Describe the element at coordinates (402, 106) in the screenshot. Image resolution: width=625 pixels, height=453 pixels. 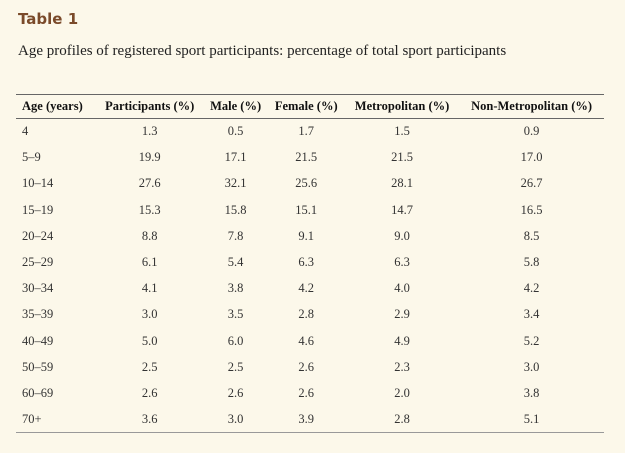
I see `column-header-metropolitan: Metropolitan (%)` at that location.